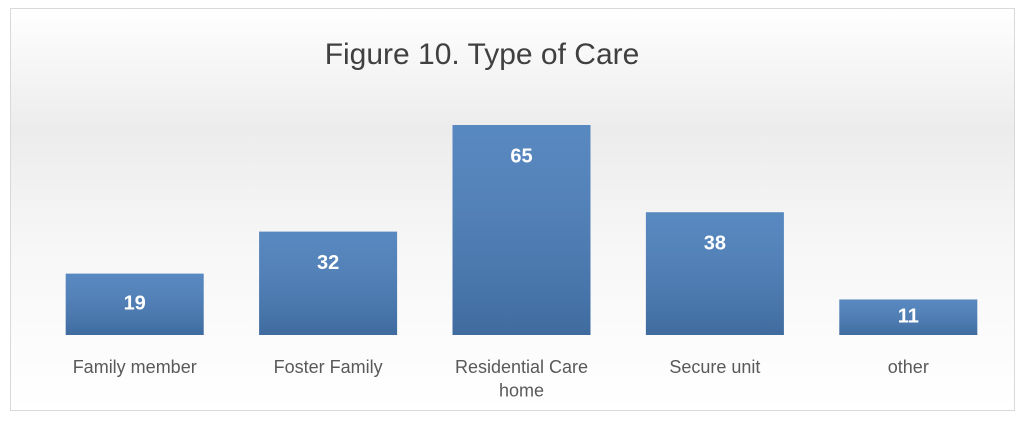 The image size is (1022, 423). I want to click on value-label: 38, so click(715, 244).